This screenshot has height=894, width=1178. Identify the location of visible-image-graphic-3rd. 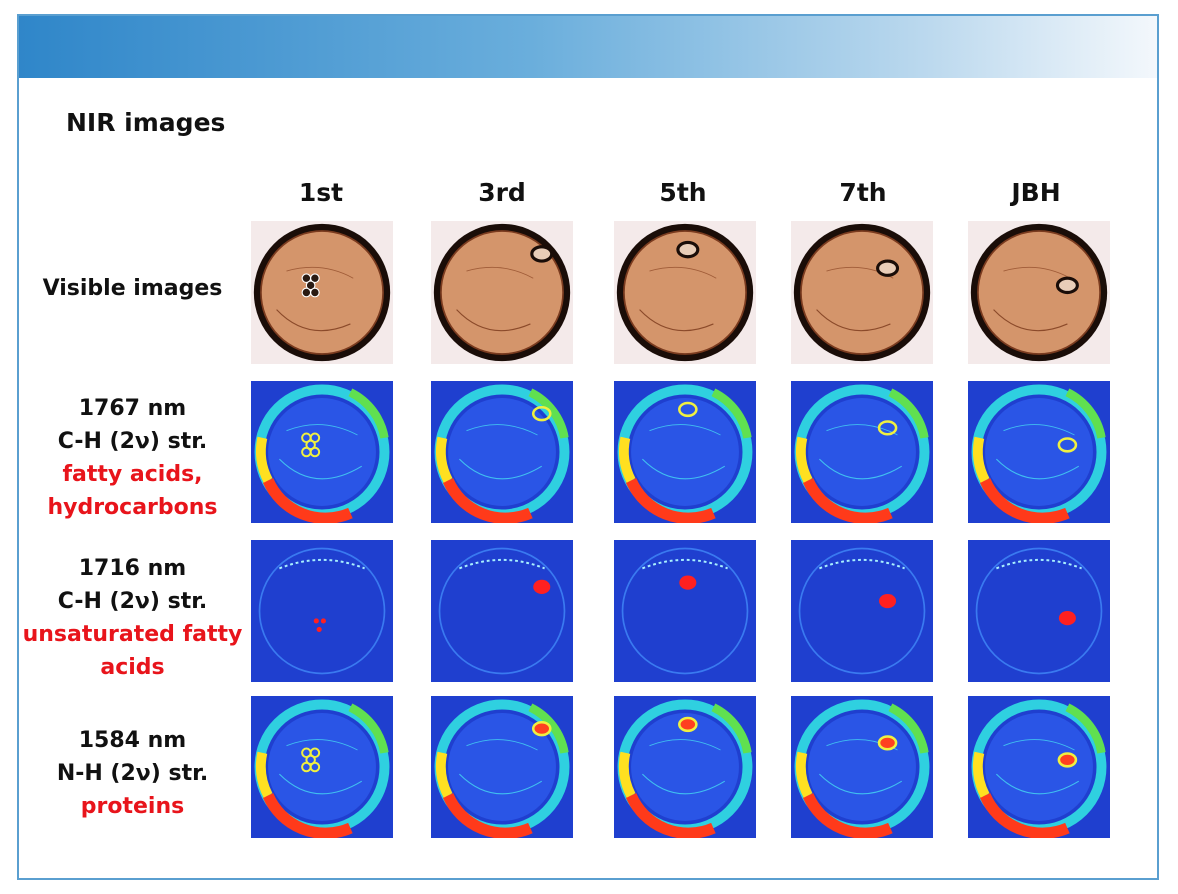
(502, 292).